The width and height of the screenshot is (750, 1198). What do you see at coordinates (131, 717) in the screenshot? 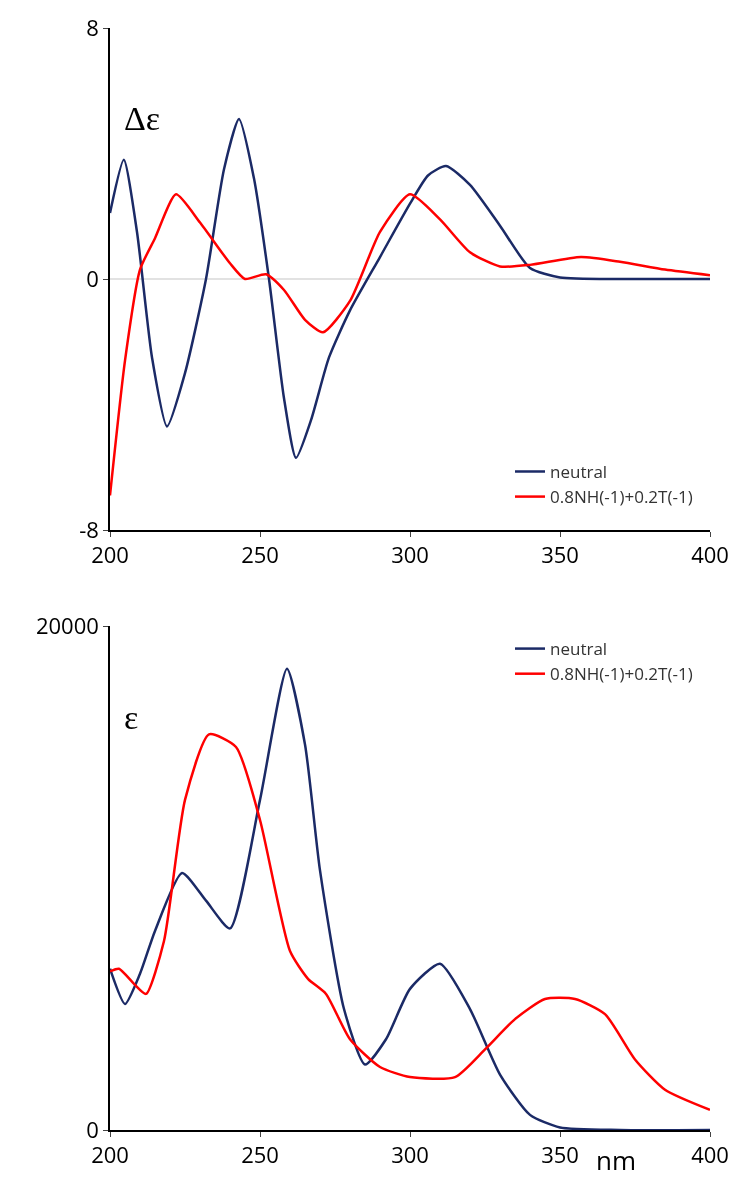
I see `y-axis-title: ε` at bounding box center [131, 717].